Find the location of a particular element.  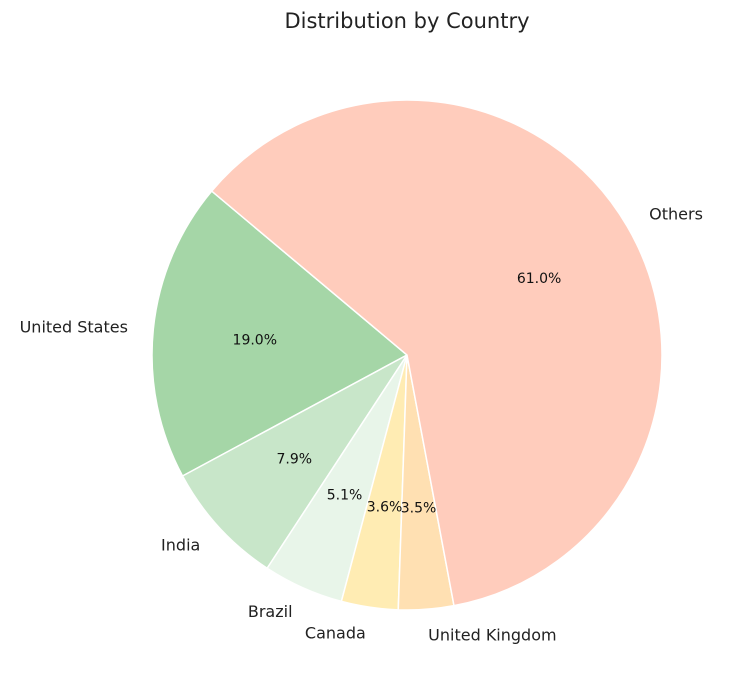

slice-pct-label: 7.9% is located at coordinates (294, 459).